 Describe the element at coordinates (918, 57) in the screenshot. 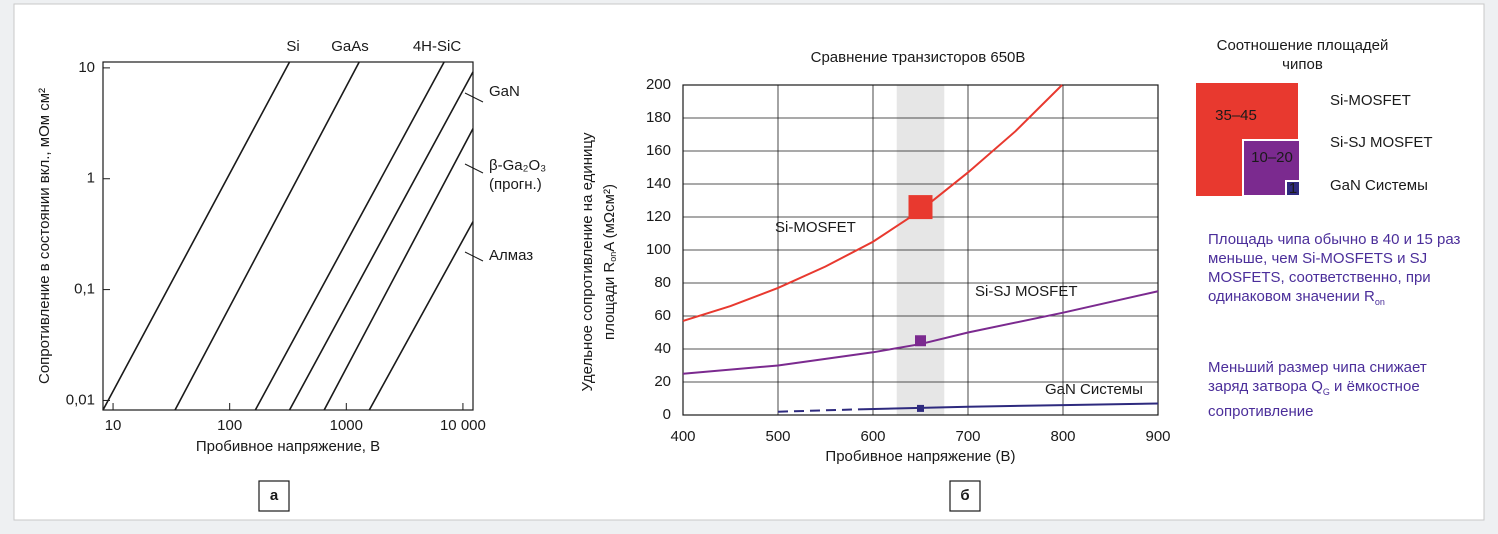

I see `chart-title: Сравнение транзисторов 650В` at that location.